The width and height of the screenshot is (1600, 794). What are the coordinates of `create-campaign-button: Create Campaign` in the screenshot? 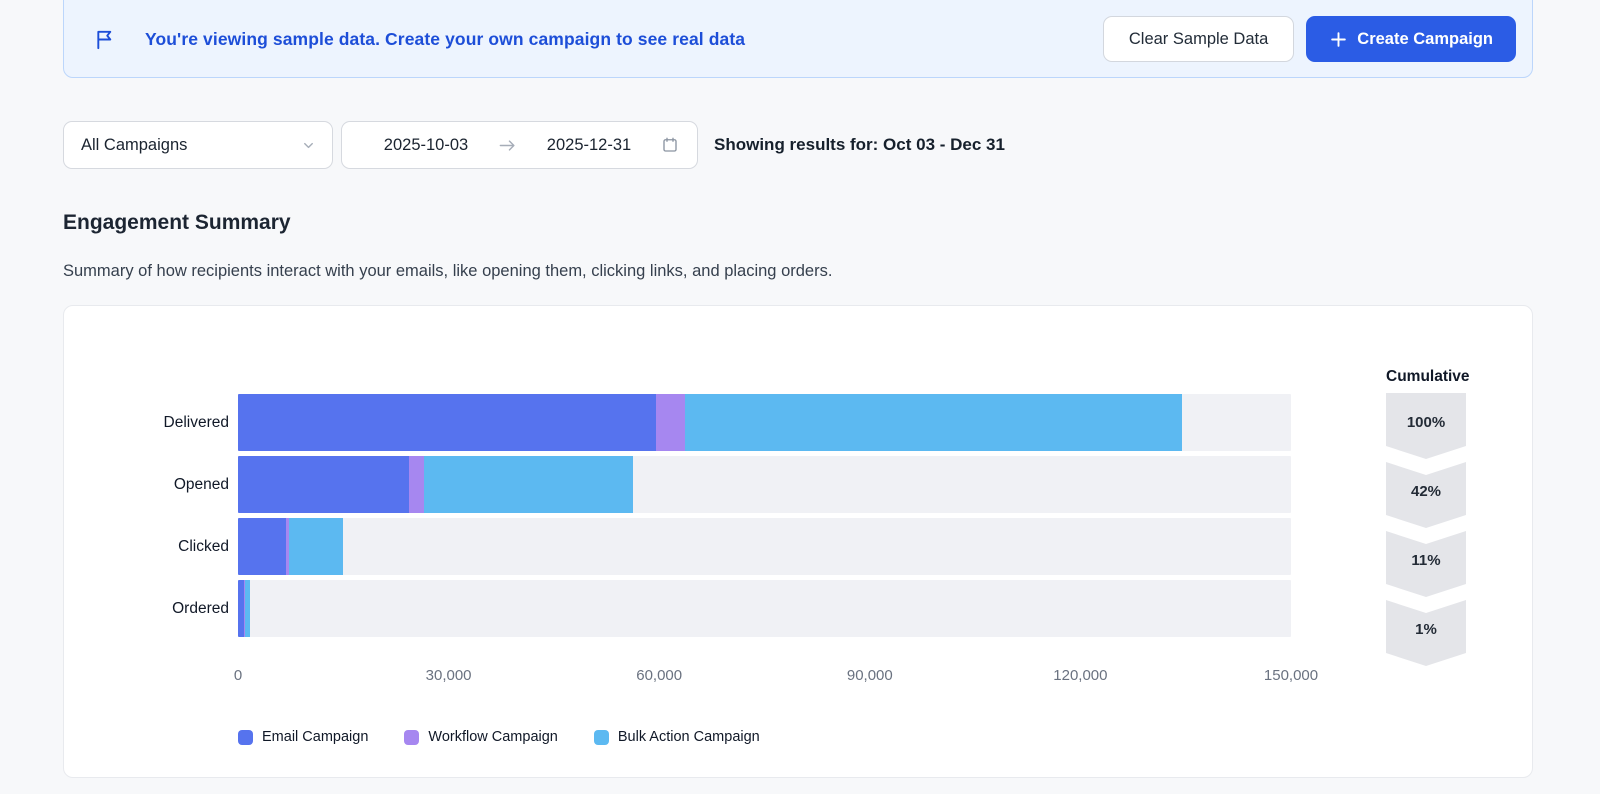 It's located at (1411, 39).